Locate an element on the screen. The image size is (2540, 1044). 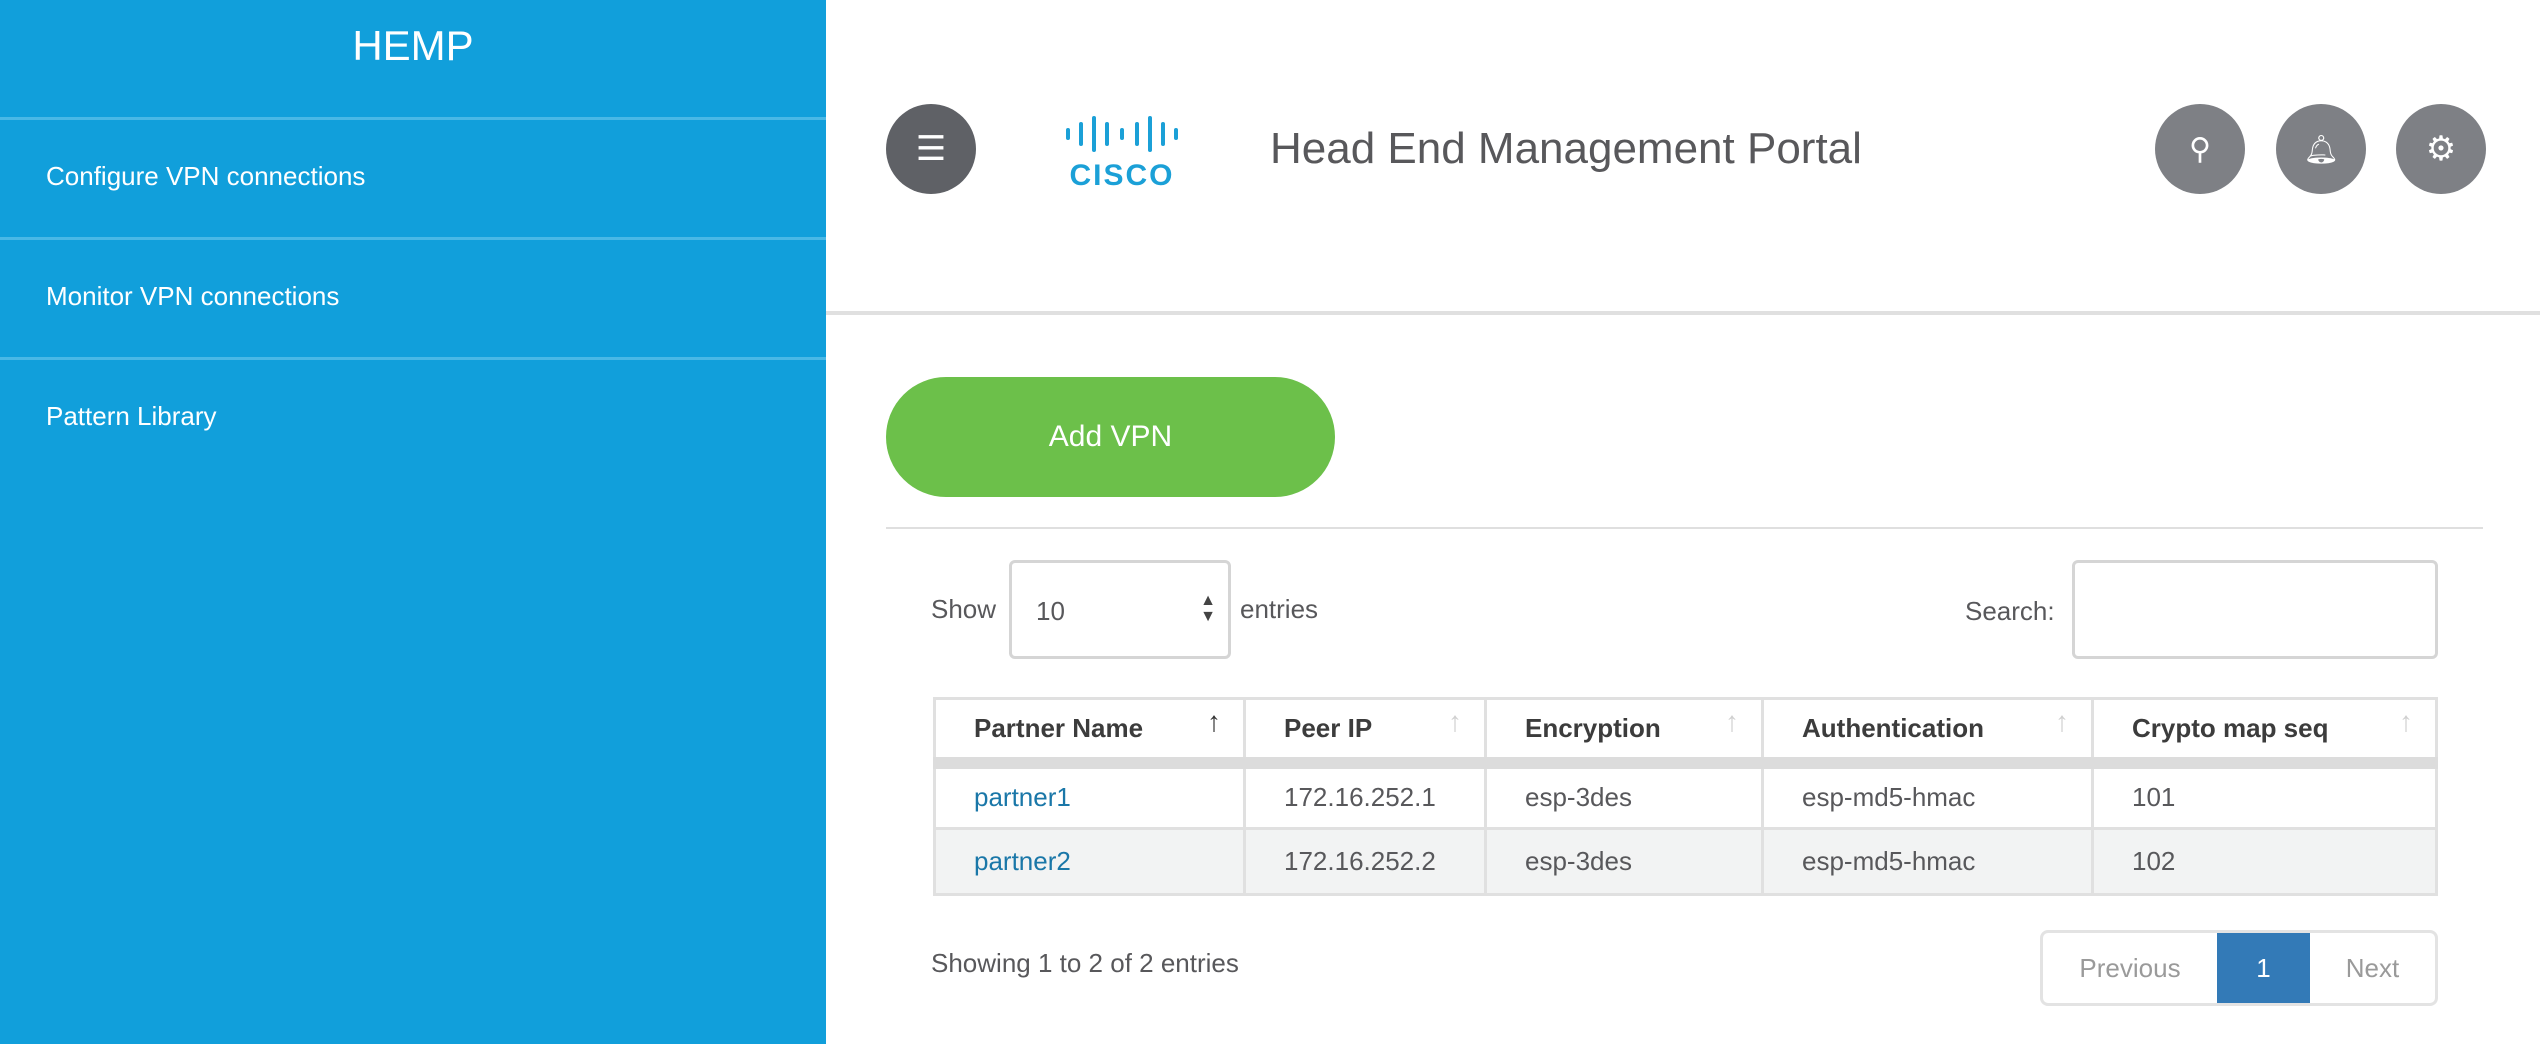
bell-icon: 🔔︎ is located at coordinates (2321, 149).